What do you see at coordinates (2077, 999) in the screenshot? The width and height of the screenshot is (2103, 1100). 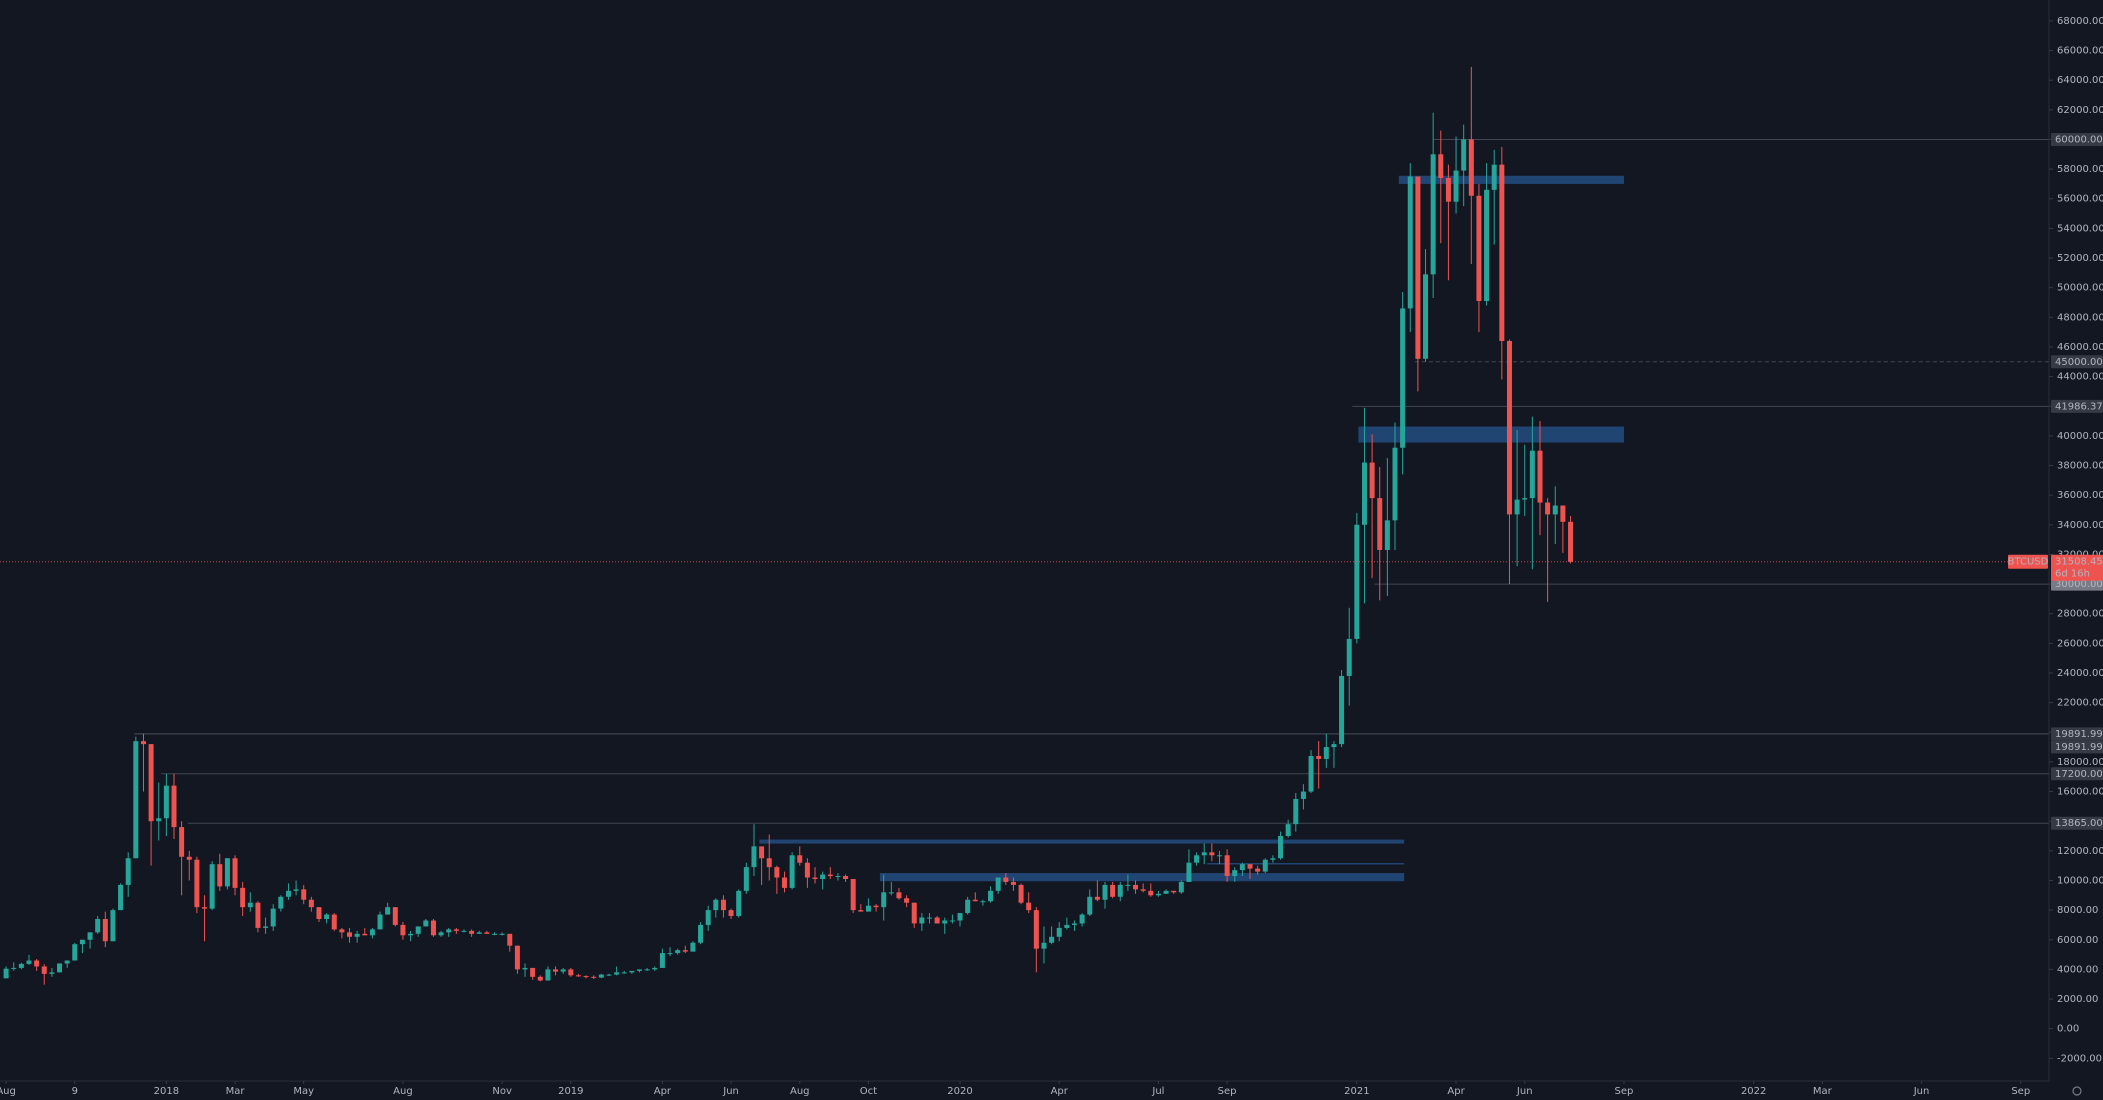 I see `y-tick-label: 2000.00` at bounding box center [2077, 999].